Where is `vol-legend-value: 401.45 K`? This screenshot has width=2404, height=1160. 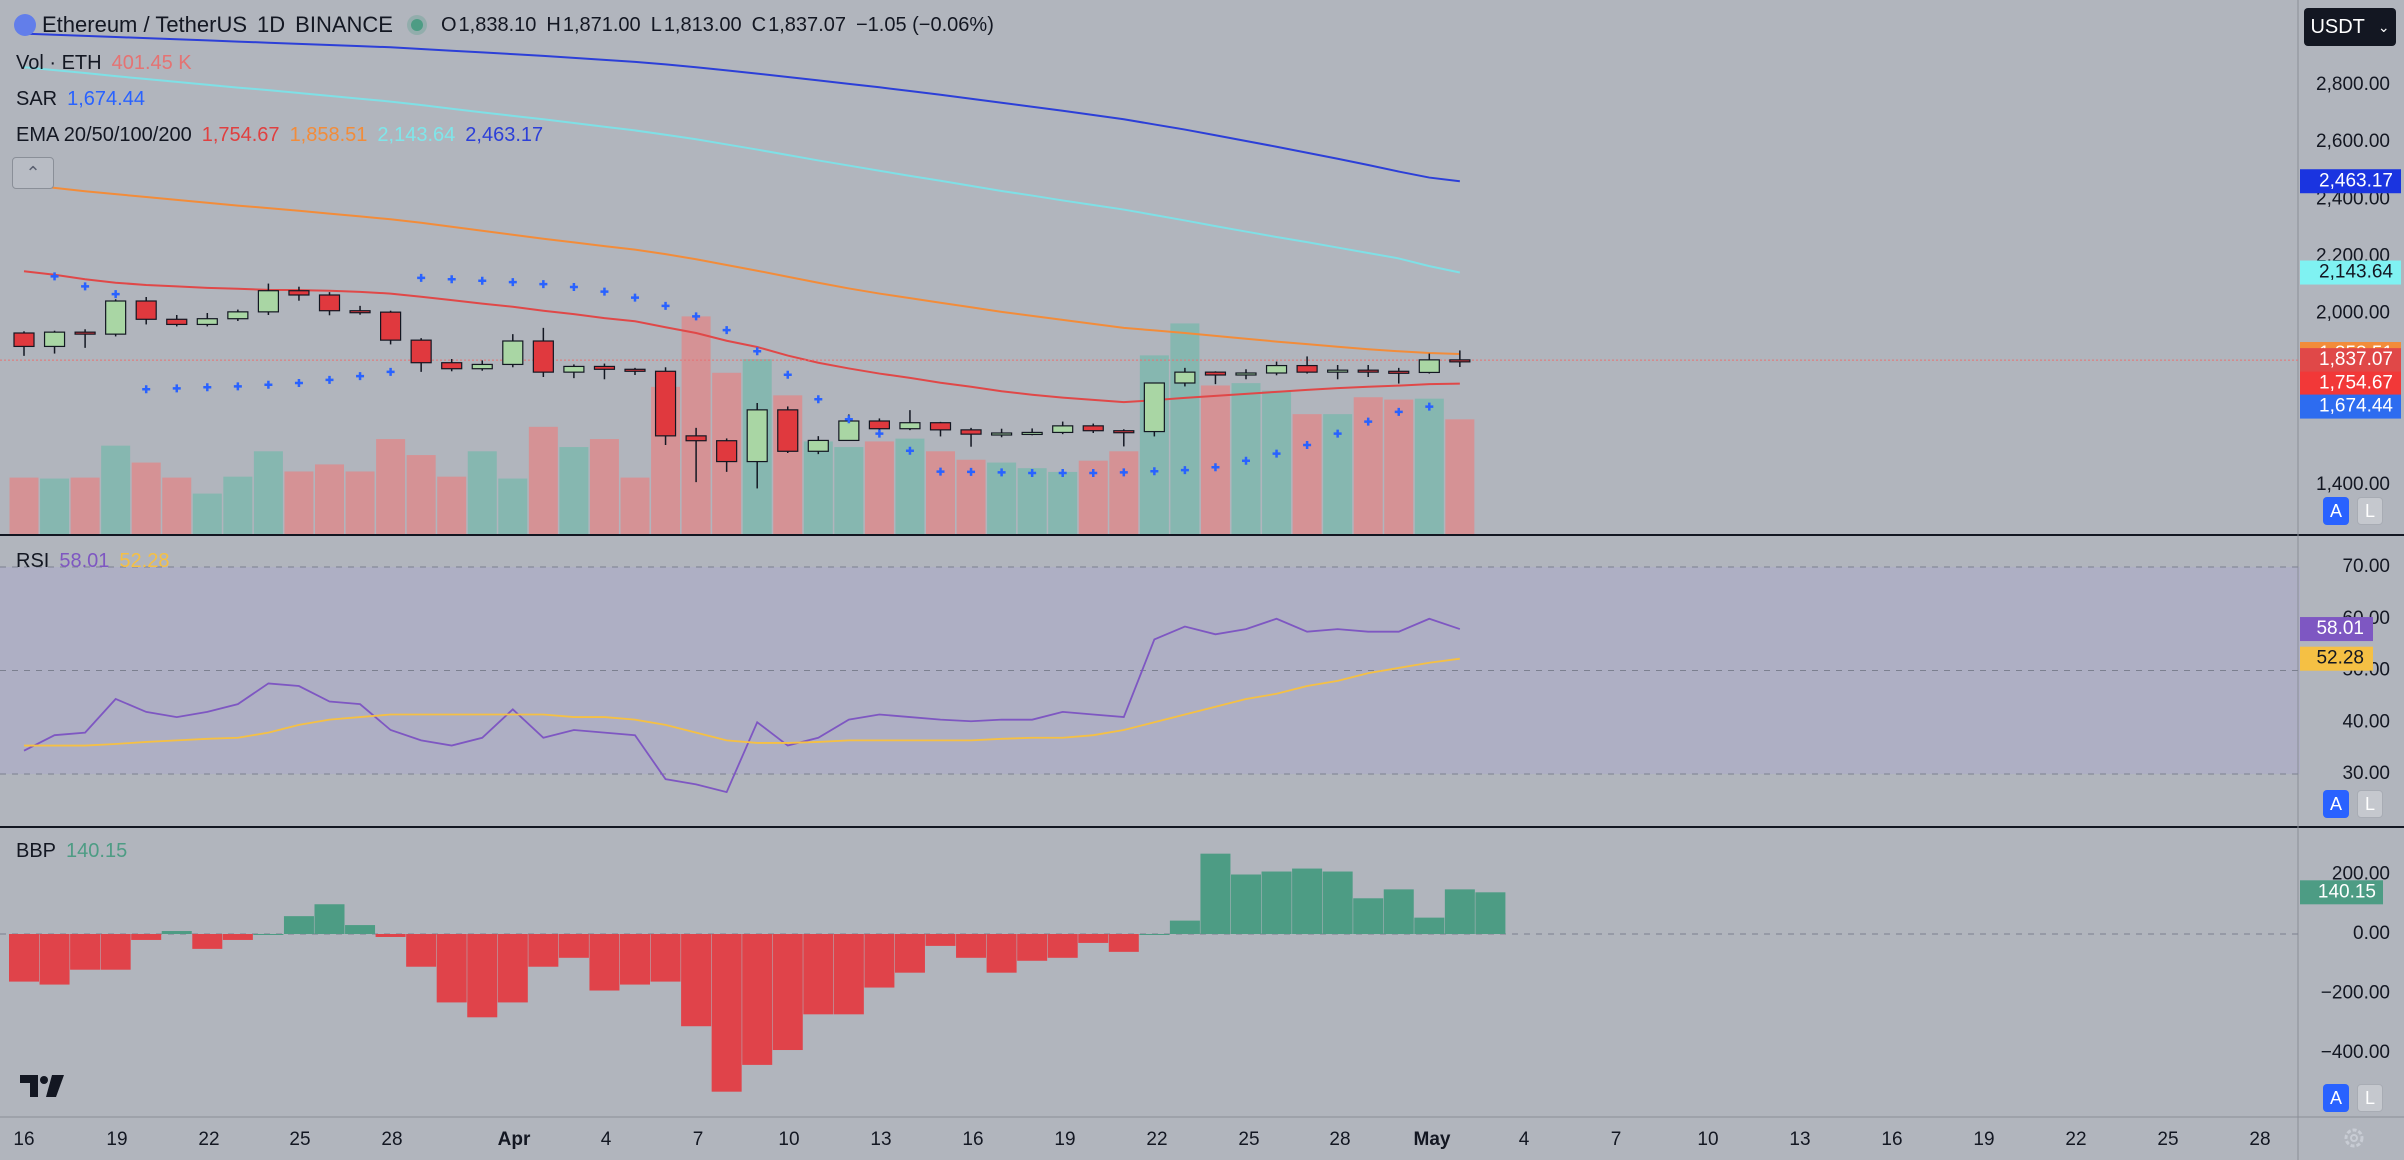
vol-legend-value: 401.45 K is located at coordinates (151, 63).